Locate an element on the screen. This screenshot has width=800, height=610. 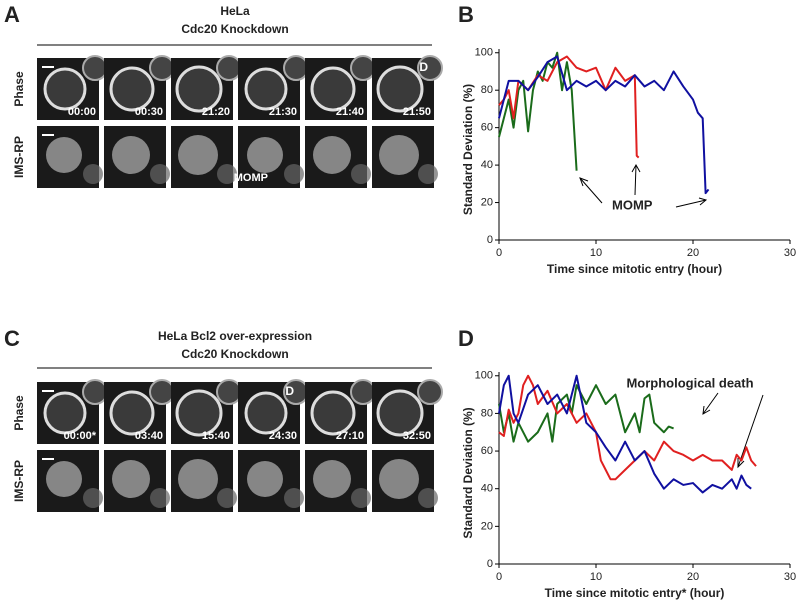
timestamp: 00:00* is located at coordinates (80, 436).